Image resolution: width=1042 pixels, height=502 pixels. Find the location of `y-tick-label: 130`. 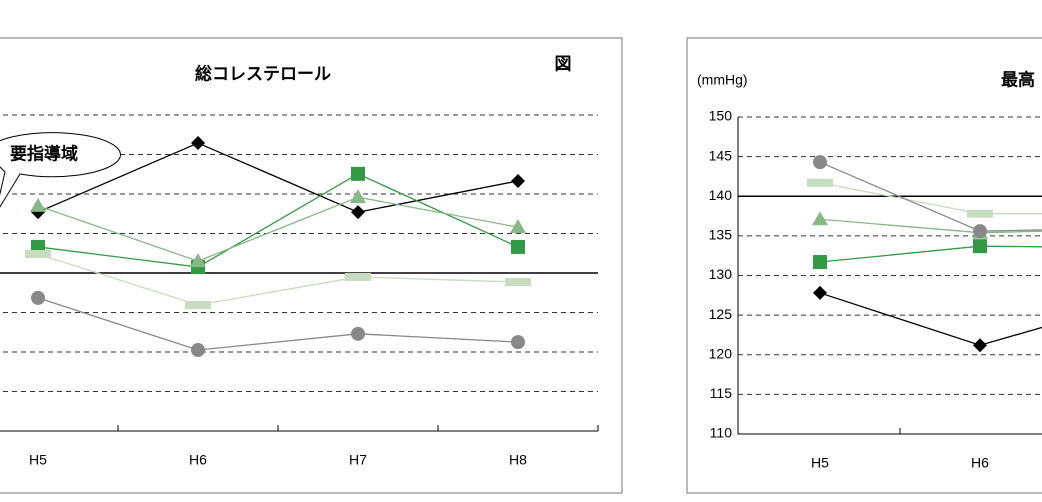

y-tick-label: 130 is located at coordinates (721, 274).